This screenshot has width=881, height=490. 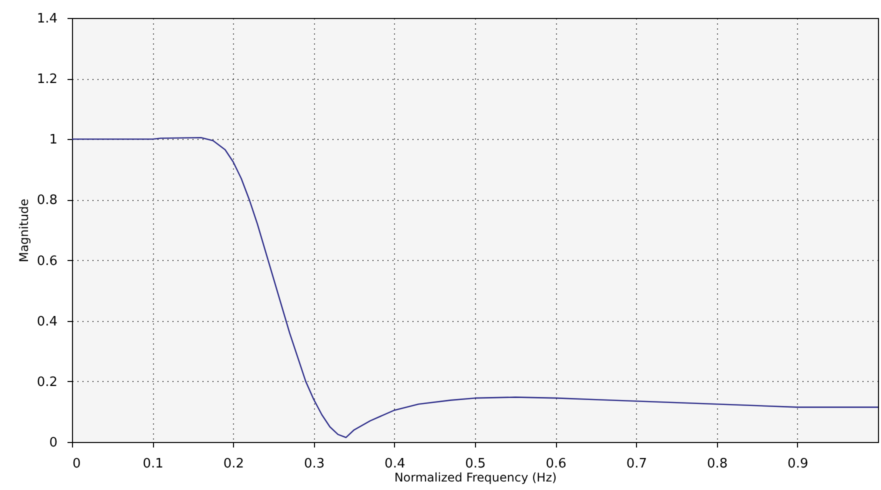 I want to click on x-axis-title: Normalized Frequency (Hz), so click(x=475, y=477).